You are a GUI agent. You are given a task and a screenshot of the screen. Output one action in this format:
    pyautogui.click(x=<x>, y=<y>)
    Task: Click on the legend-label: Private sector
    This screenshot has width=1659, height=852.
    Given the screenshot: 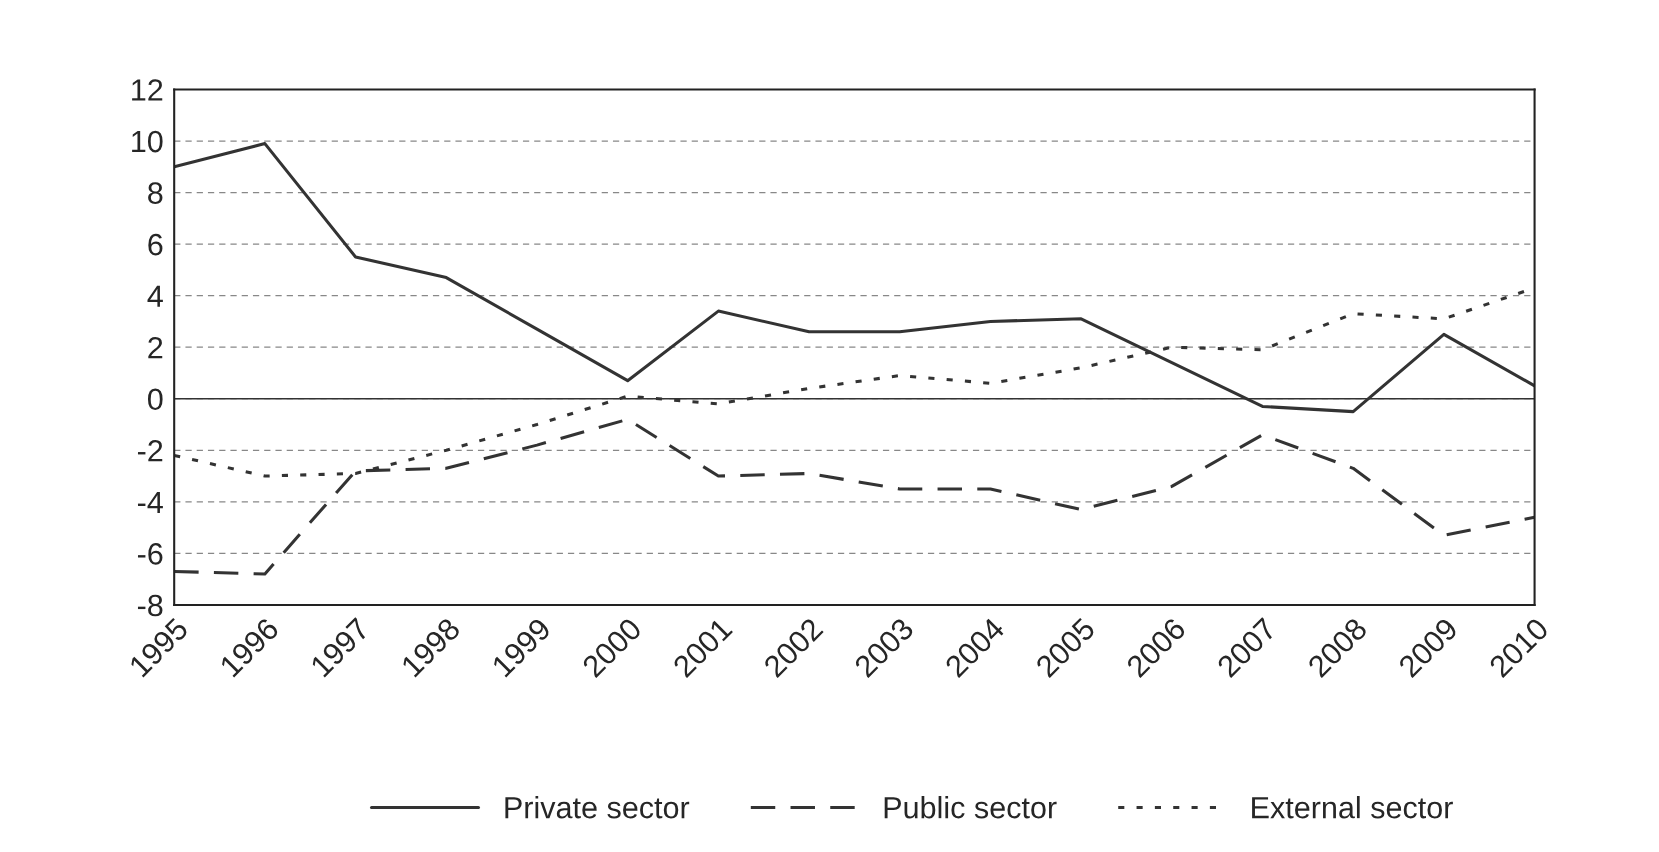 What is the action you would take?
    pyautogui.click(x=597, y=807)
    